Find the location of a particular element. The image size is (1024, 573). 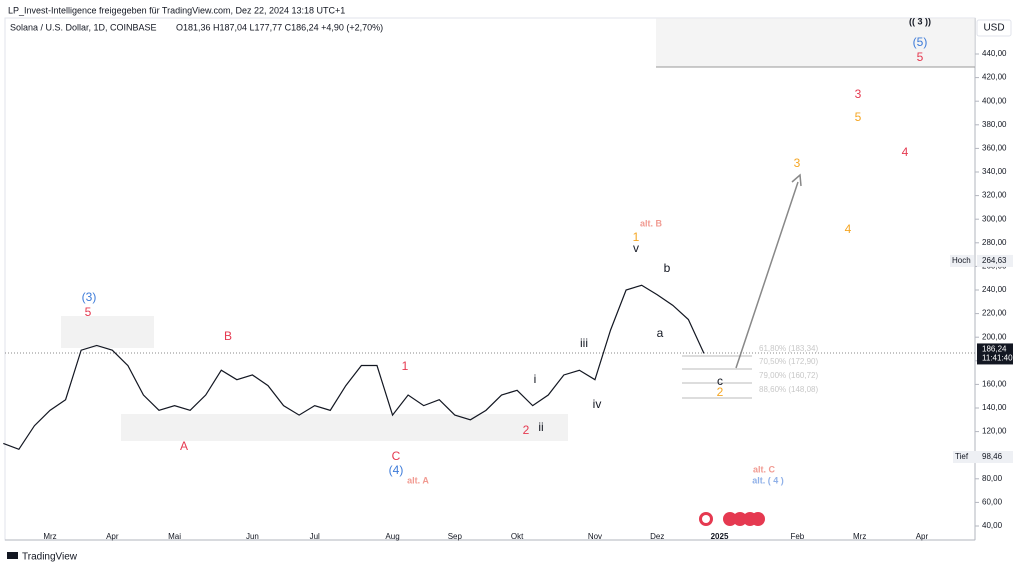

arrow-head is located at coordinates (796, 180).